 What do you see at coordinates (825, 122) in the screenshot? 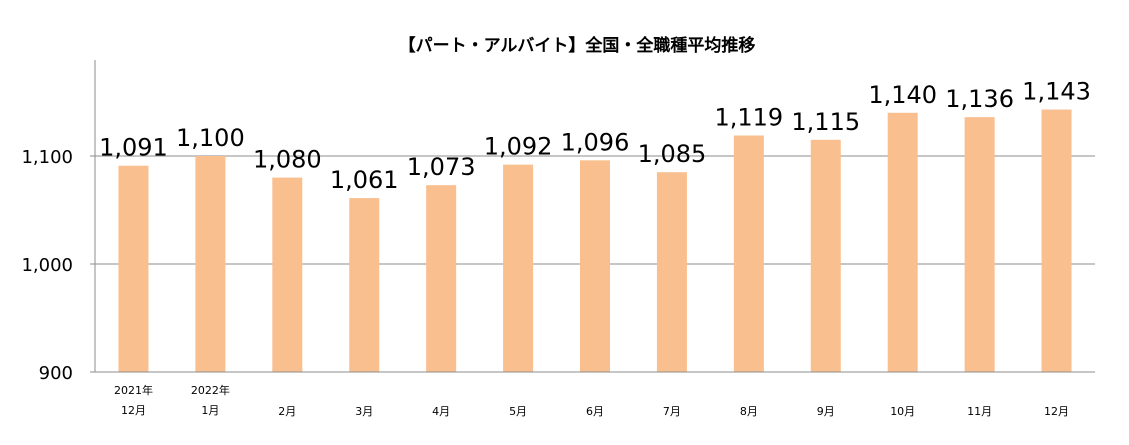
I see `data-label: 1,115` at bounding box center [825, 122].